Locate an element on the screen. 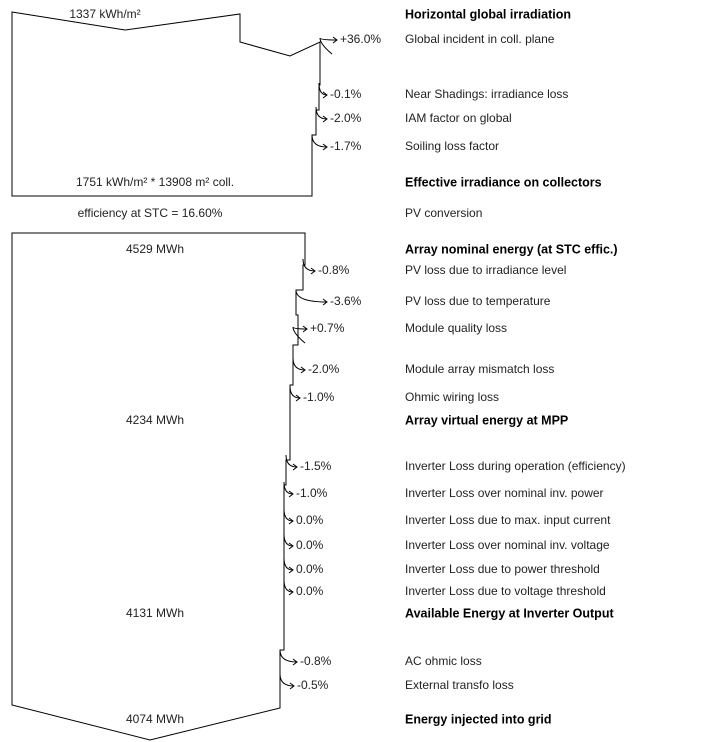 The width and height of the screenshot is (705, 742). row-label: Available Energy at Inverter Output is located at coordinates (509, 613).